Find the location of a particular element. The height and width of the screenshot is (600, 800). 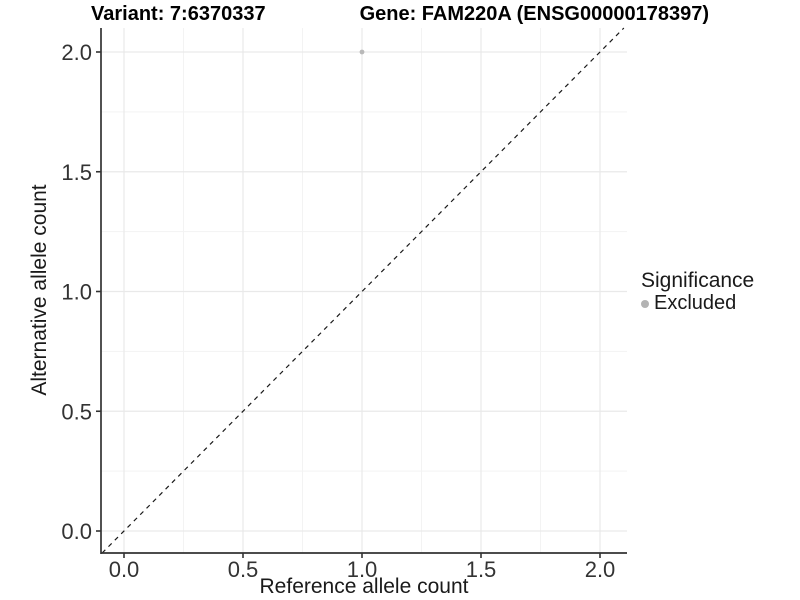

legend-item-label: Excluded is located at coordinates (695, 303).